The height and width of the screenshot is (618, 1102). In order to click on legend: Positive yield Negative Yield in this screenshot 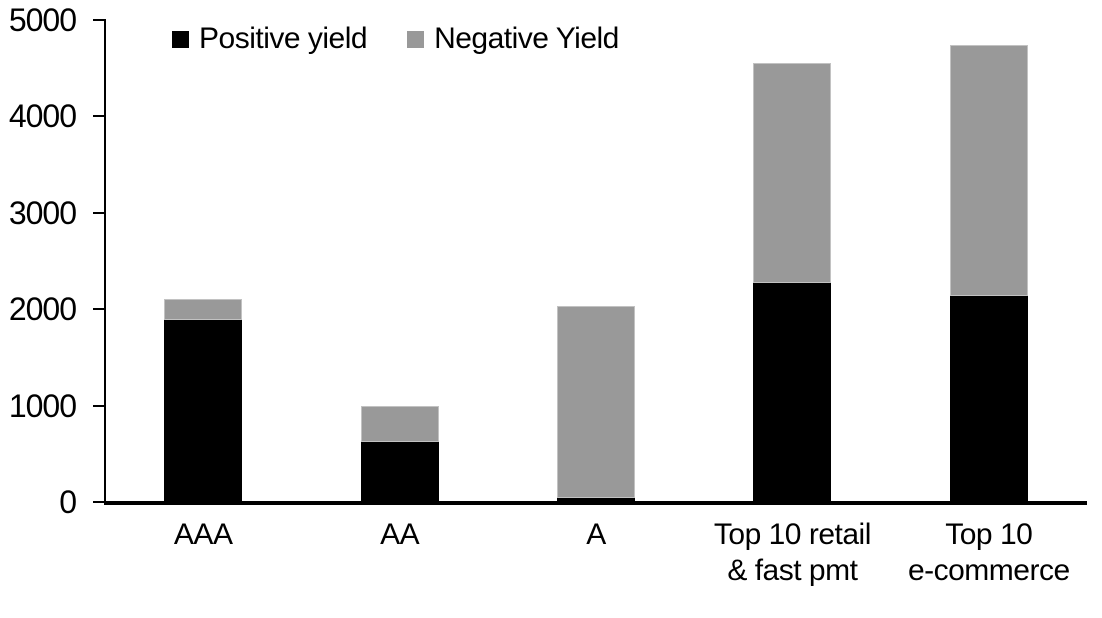, I will do `click(395, 39)`.